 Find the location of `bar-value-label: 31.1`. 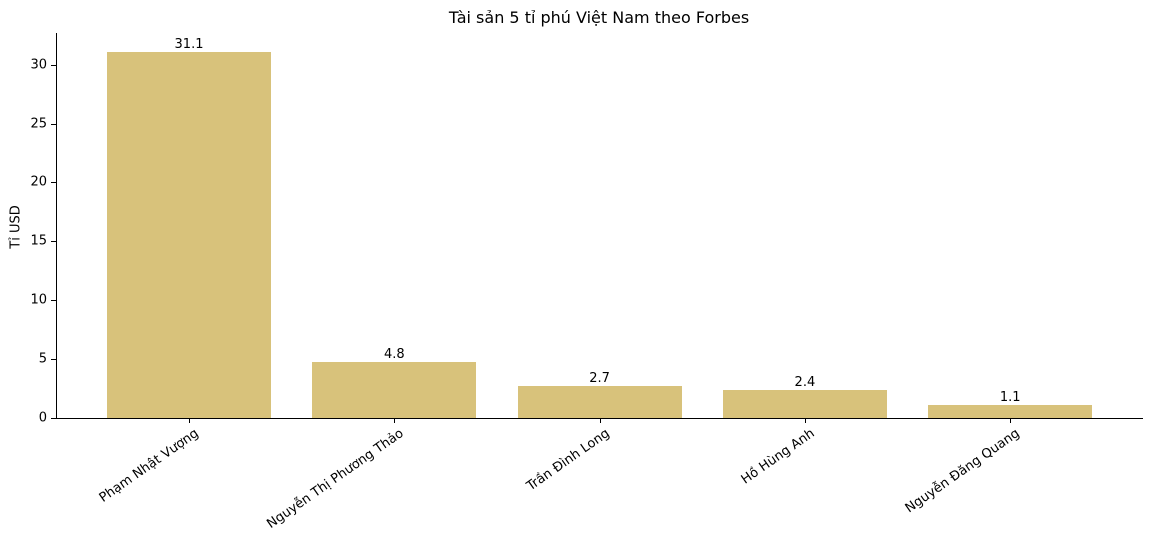

bar-value-label: 31.1 is located at coordinates (189, 44).